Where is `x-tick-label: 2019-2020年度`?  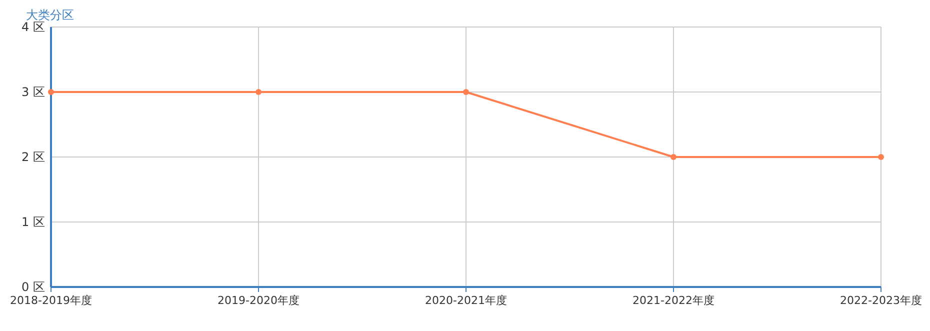 x-tick-label: 2019-2020年度 is located at coordinates (259, 300).